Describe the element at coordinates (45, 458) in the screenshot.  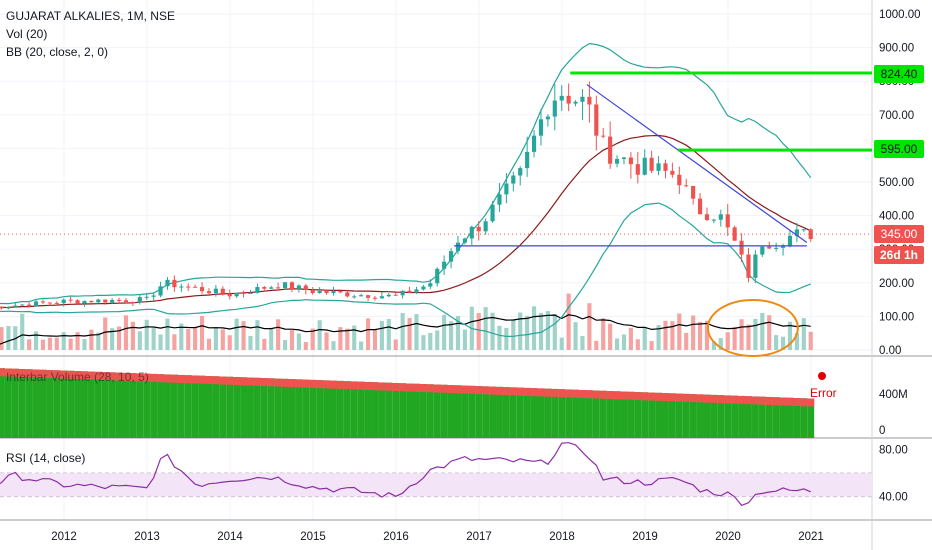
I see `rsi-indicator-label: RSI (14, close)` at that location.